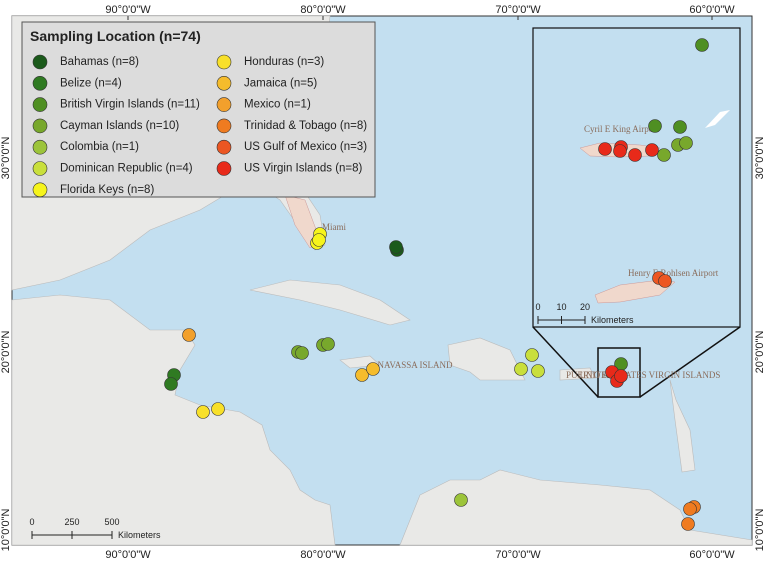  Describe the element at coordinates (303, 169) in the screenshot. I see `legend-label: US Virgin Islands (n=8)` at that location.